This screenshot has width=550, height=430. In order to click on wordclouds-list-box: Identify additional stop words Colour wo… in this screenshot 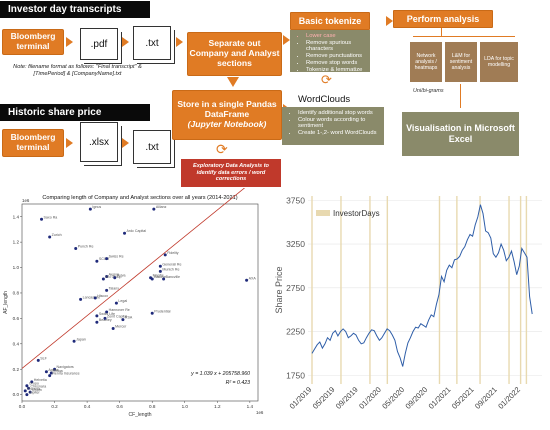, I will do `click(333, 126)`.